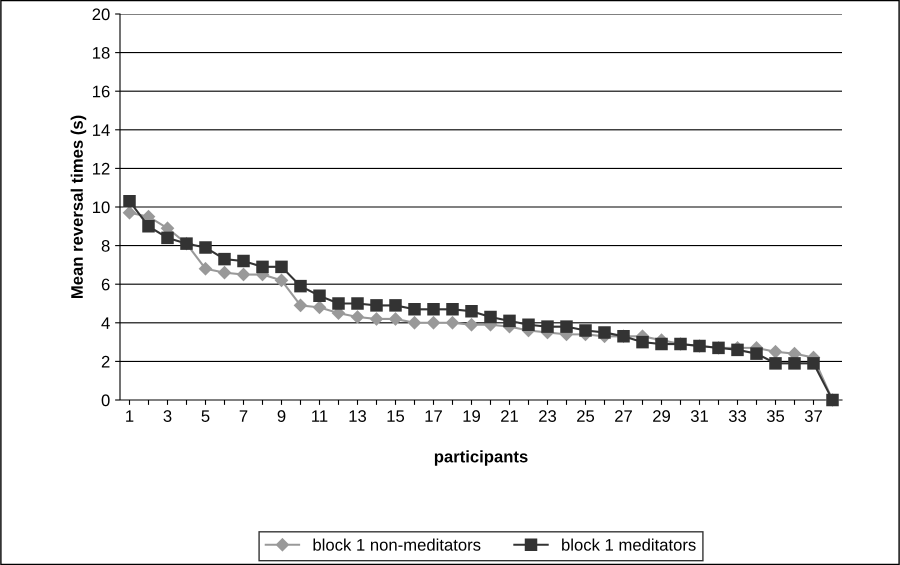  What do you see at coordinates (472, 416) in the screenshot?
I see `x-tick-label: 19` at bounding box center [472, 416].